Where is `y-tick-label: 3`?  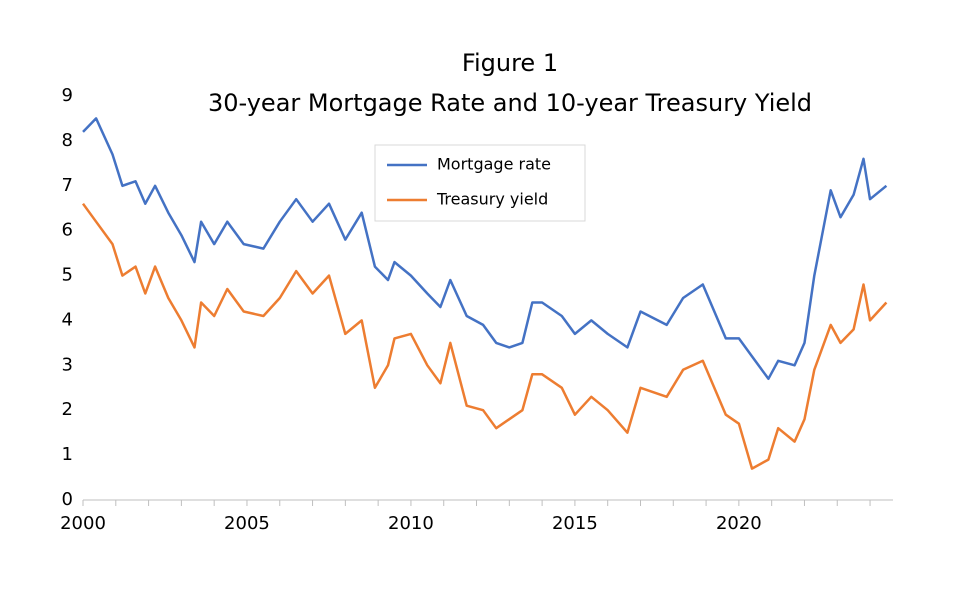
y-tick-label: 3 is located at coordinates (67, 364).